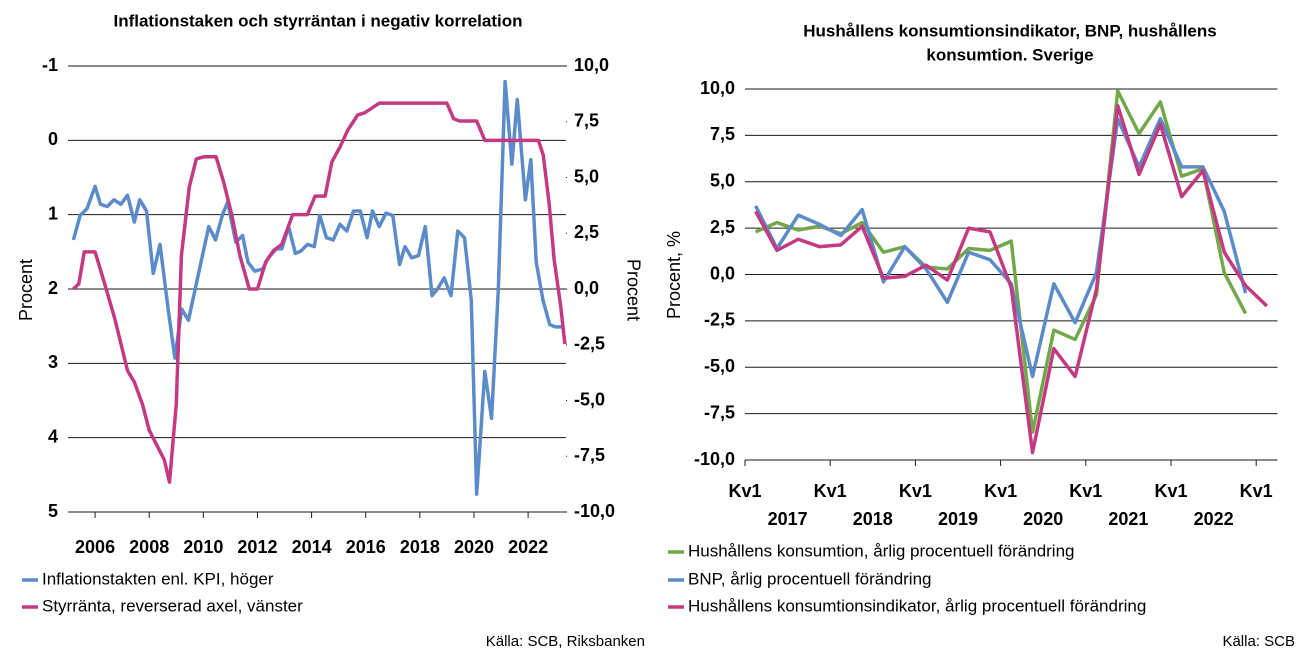  I want to click on y2-tick-label: -2,5, so click(589, 344).